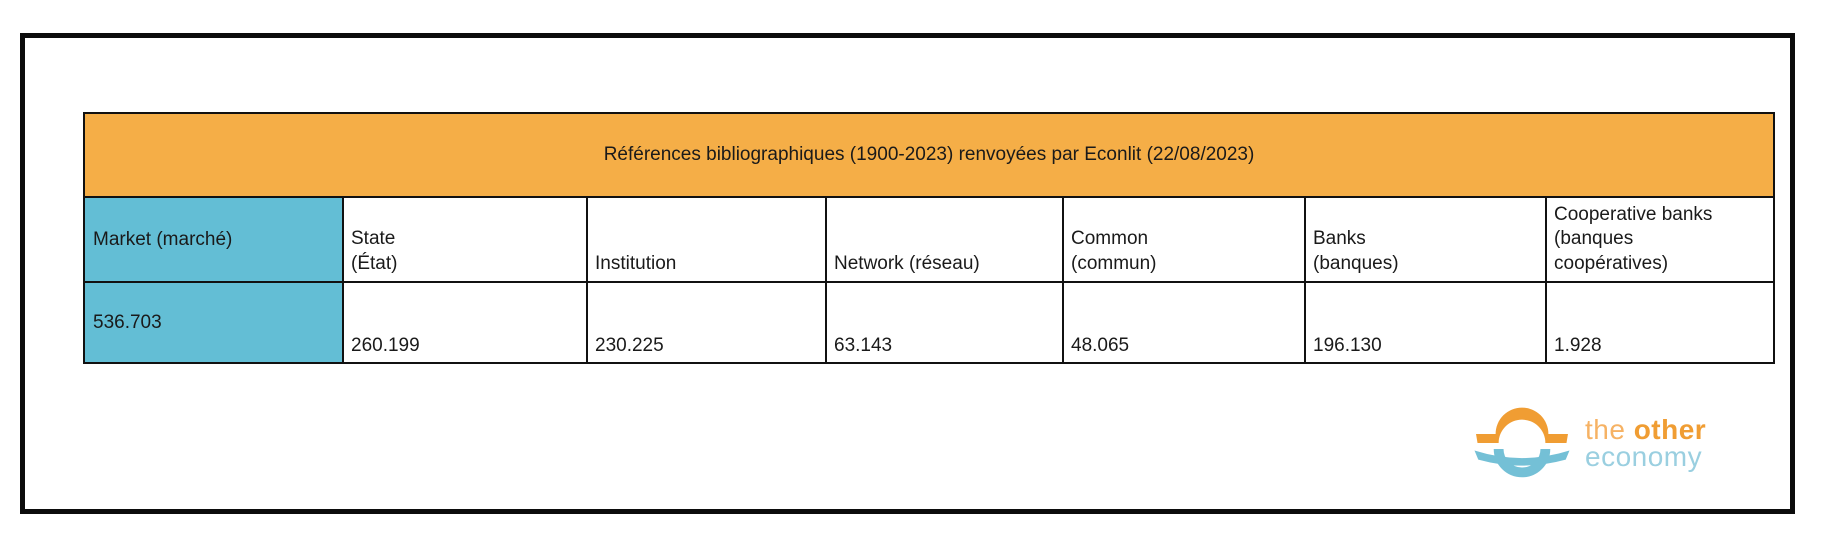 The image size is (1826, 557). What do you see at coordinates (213, 239) in the screenshot?
I see `column-header-market: Market (marché)` at bounding box center [213, 239].